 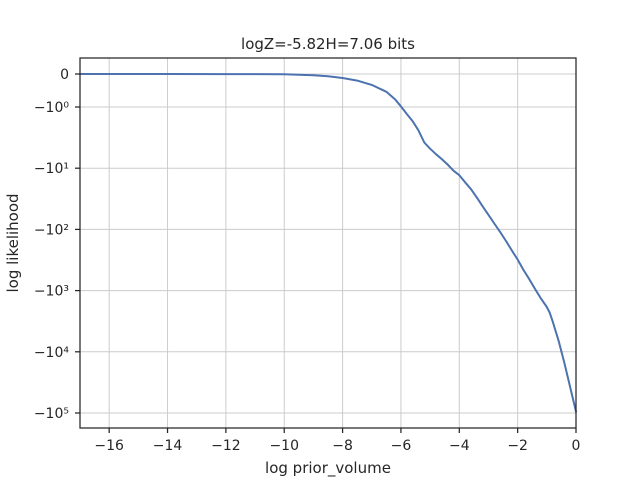 I want to click on y-tick-label: 0, so click(x=64, y=75).